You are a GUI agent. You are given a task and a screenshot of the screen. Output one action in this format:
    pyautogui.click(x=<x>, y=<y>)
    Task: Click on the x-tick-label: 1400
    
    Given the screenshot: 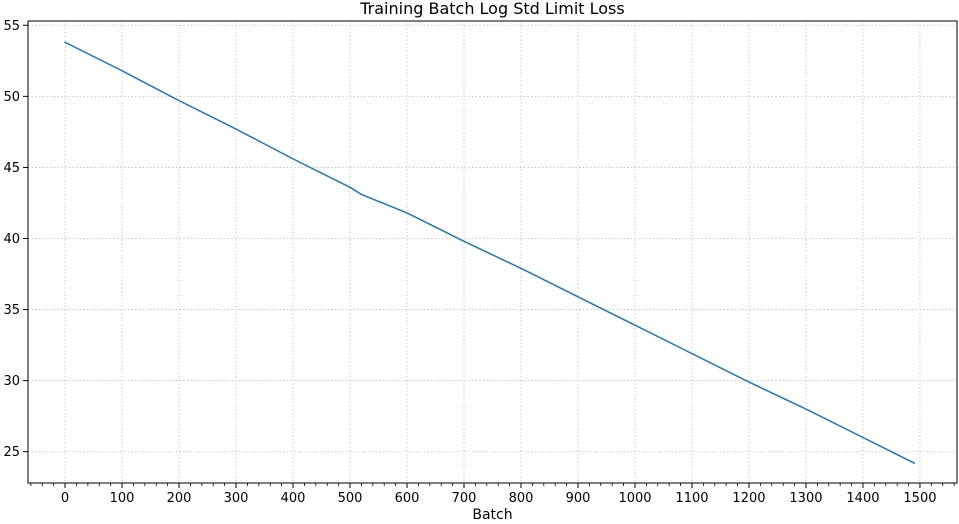 What is the action you would take?
    pyautogui.click(x=862, y=498)
    